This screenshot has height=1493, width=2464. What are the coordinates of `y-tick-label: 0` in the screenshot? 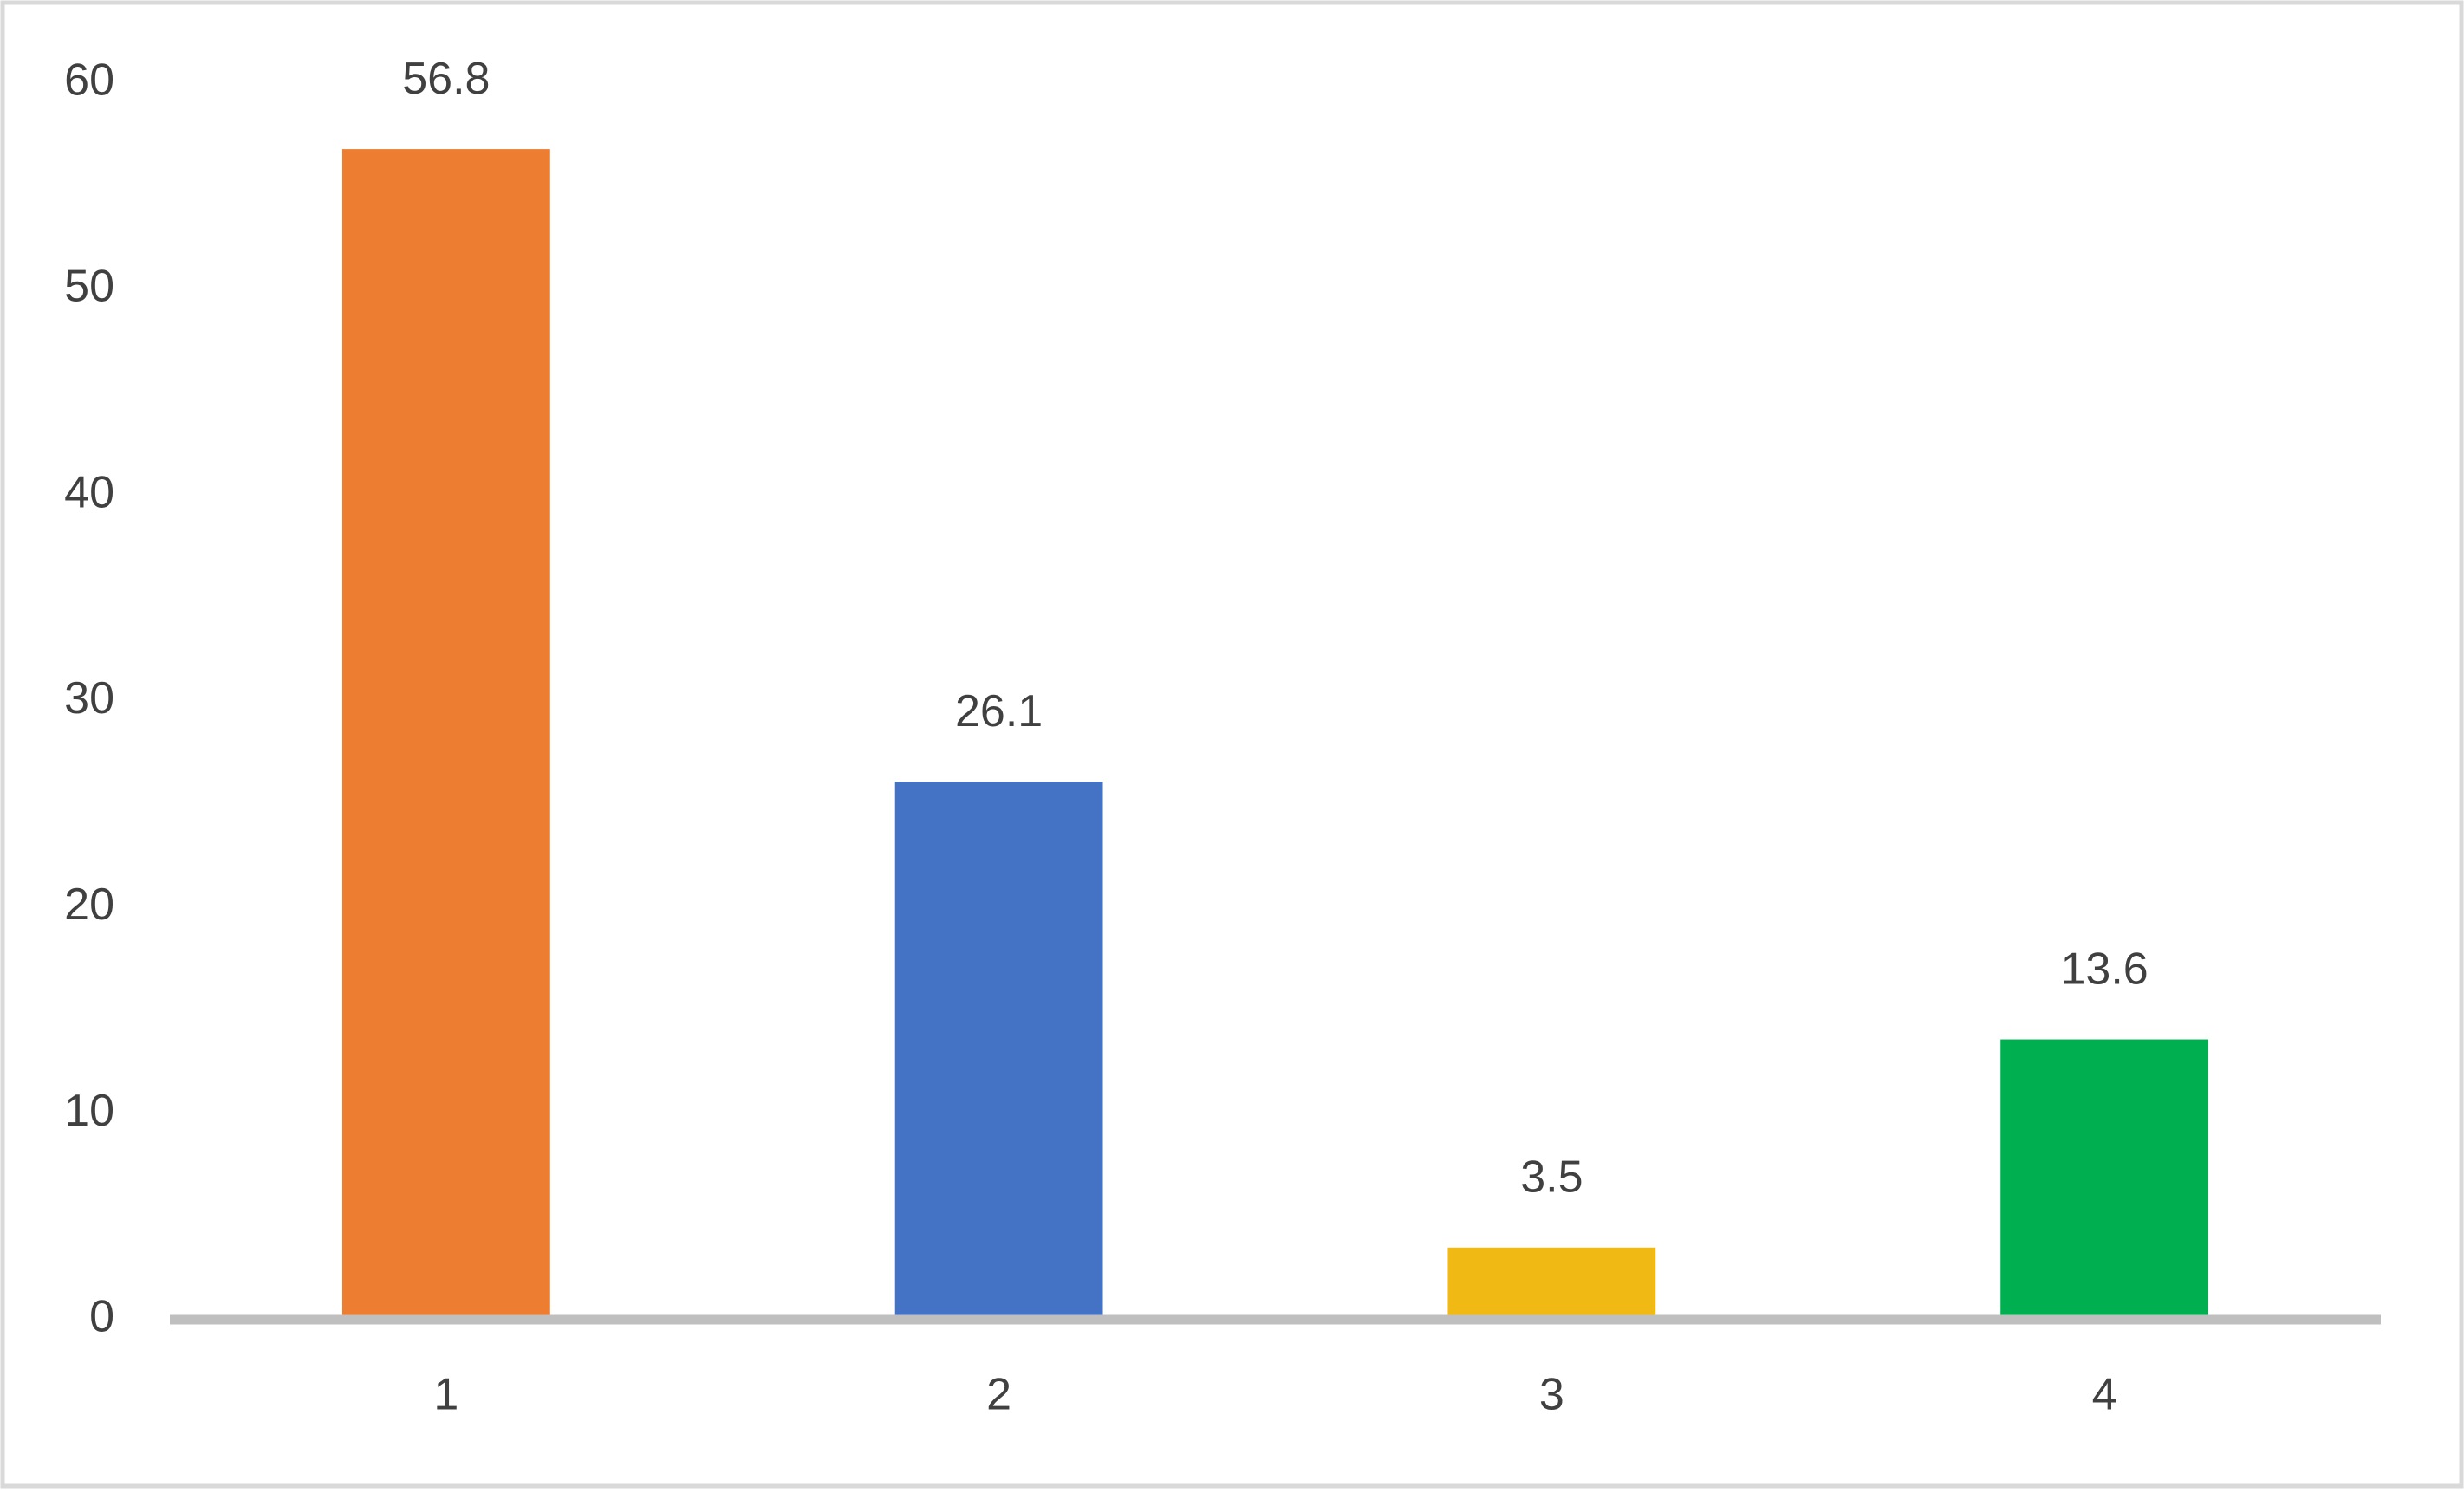 It's located at (102, 1317).